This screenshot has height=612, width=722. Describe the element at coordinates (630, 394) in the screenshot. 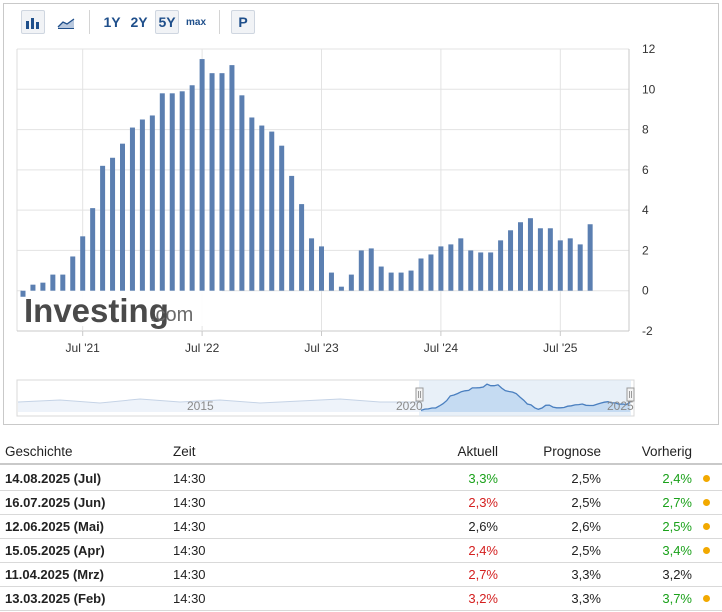

I see `navigator-right-handle` at that location.